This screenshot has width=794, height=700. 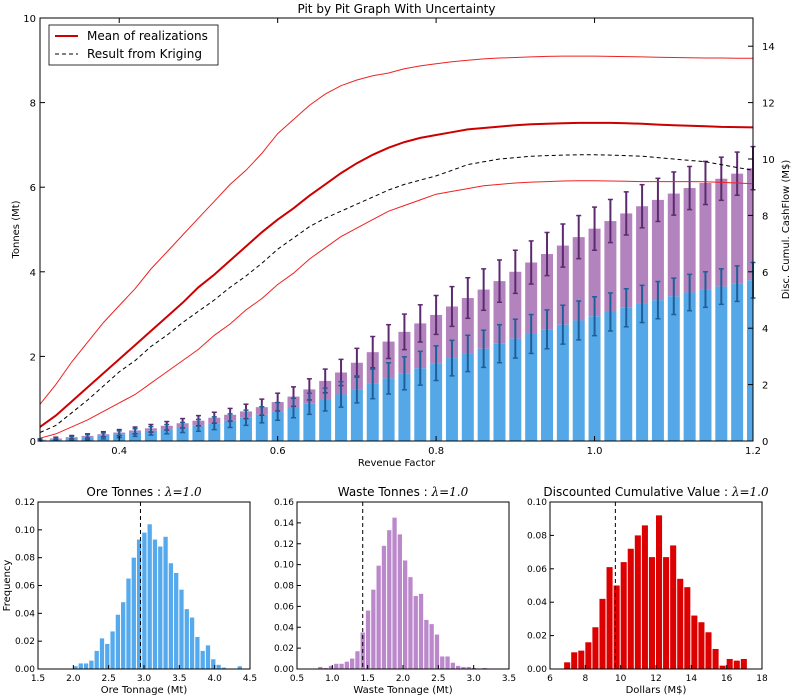 What do you see at coordinates (765, 386) in the screenshot?
I see `y2-tick-label: 2` at bounding box center [765, 386].